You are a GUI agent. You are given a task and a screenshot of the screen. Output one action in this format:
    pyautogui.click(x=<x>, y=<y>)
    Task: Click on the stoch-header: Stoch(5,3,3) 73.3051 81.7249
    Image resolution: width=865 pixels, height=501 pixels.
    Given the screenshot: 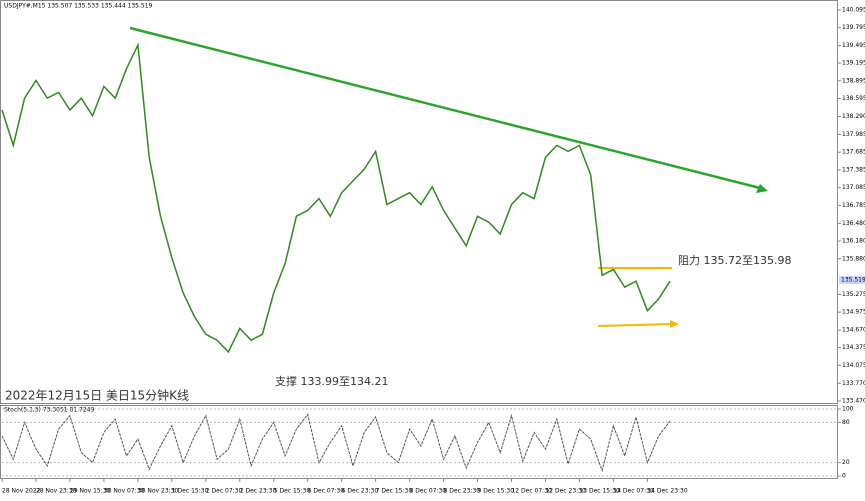 What is the action you would take?
    pyautogui.click(x=49, y=410)
    